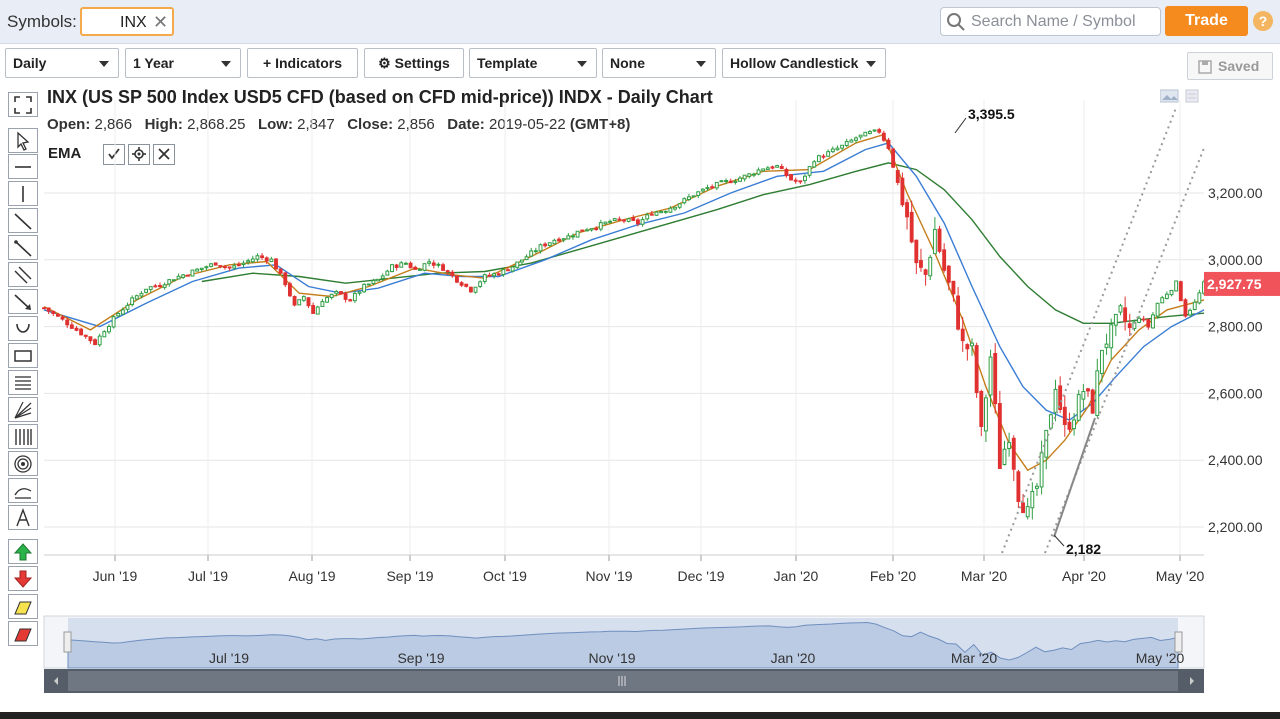  Describe the element at coordinates (466, 124) in the screenshot. I see `date-label: Date:` at that location.